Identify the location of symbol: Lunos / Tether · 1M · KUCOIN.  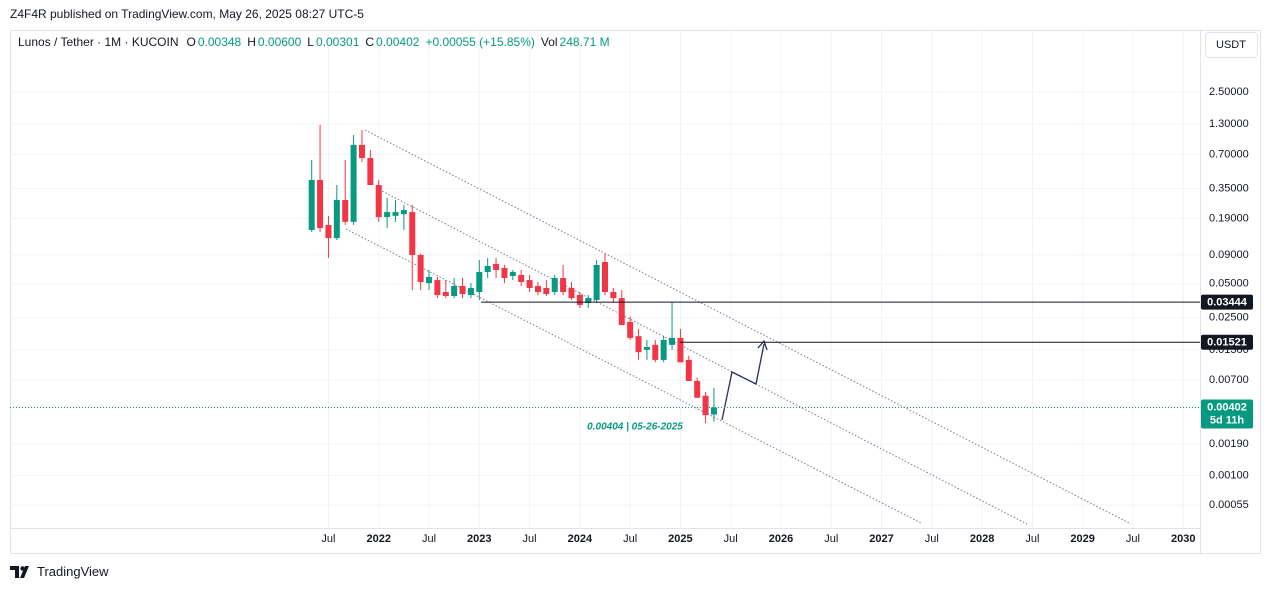
(98, 42).